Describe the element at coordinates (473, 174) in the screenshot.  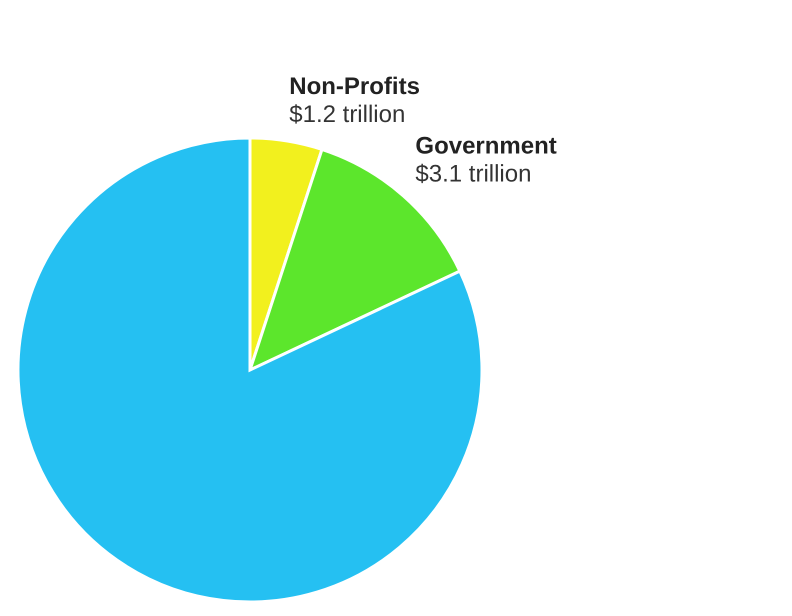
I see `data-label: $3.1 trillion` at that location.